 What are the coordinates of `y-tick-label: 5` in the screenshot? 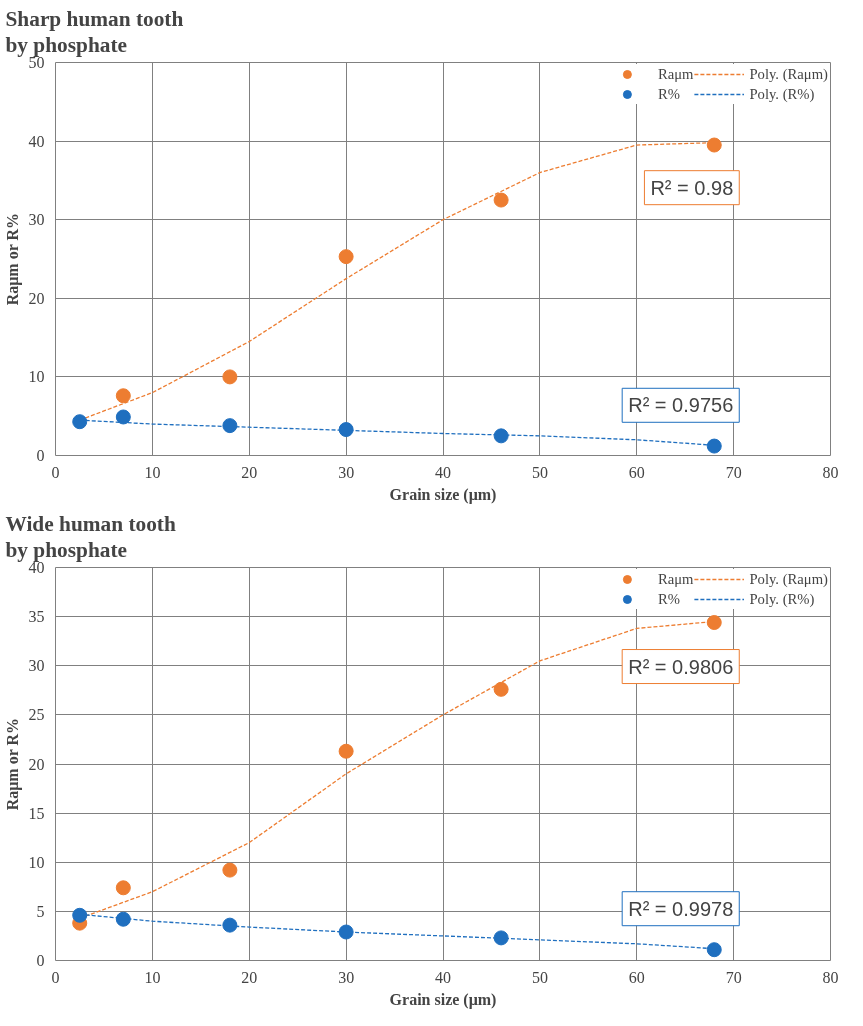 It's located at (40, 911).